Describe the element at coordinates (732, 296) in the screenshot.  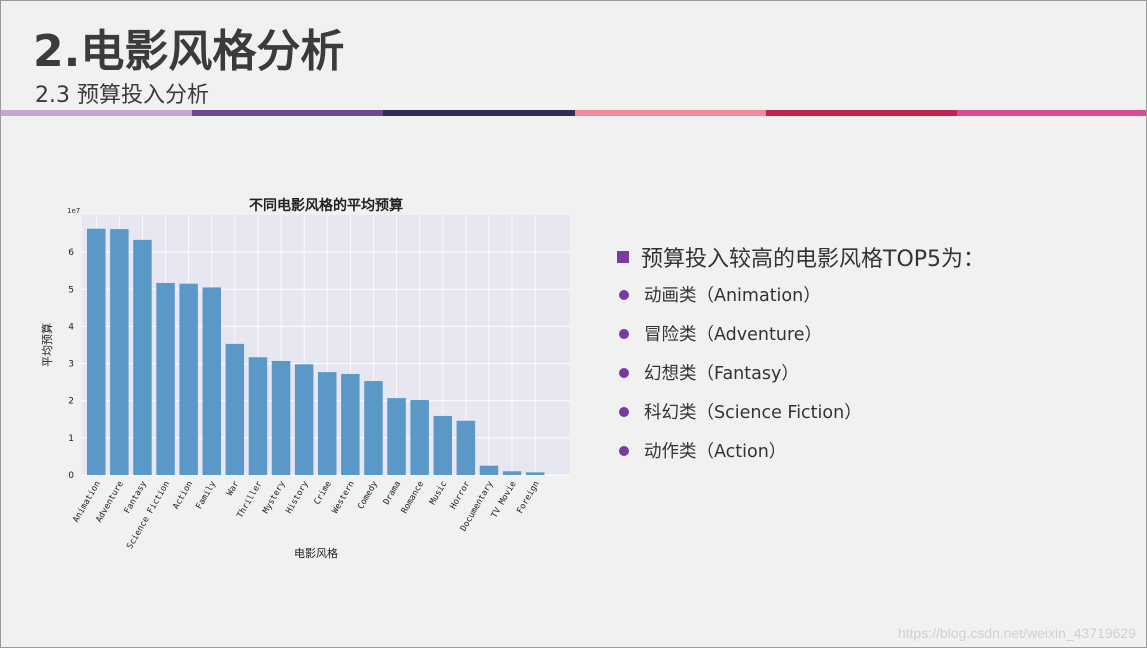
I see `list-item-text: 动画类（Animation）` at that location.